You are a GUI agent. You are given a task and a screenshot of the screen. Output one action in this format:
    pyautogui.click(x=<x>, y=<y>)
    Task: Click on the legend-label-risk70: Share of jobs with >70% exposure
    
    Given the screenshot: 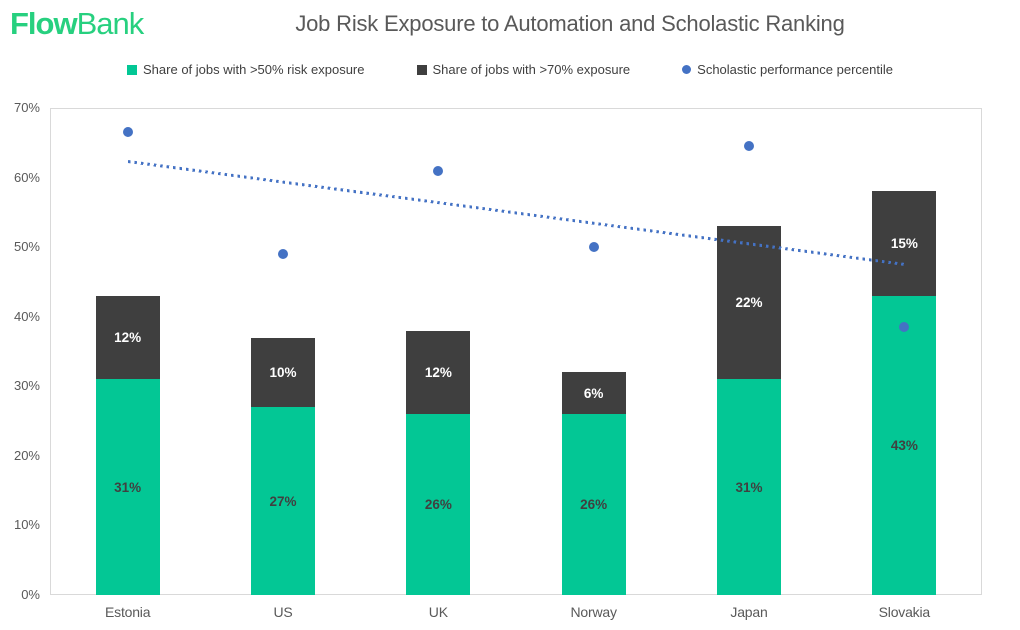 What is the action you would take?
    pyautogui.click(x=531, y=69)
    